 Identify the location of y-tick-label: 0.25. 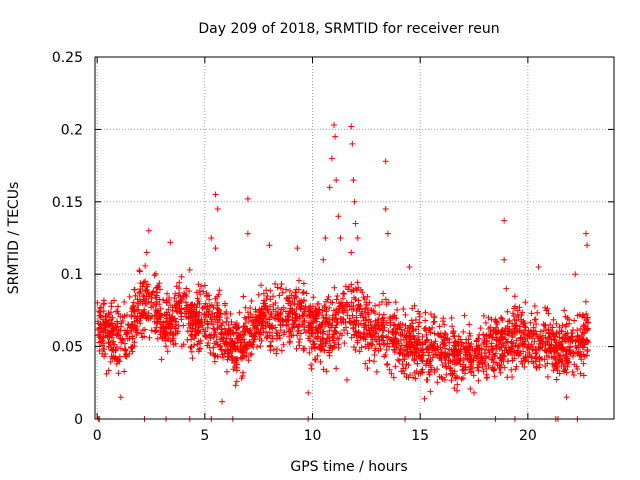
(67, 58).